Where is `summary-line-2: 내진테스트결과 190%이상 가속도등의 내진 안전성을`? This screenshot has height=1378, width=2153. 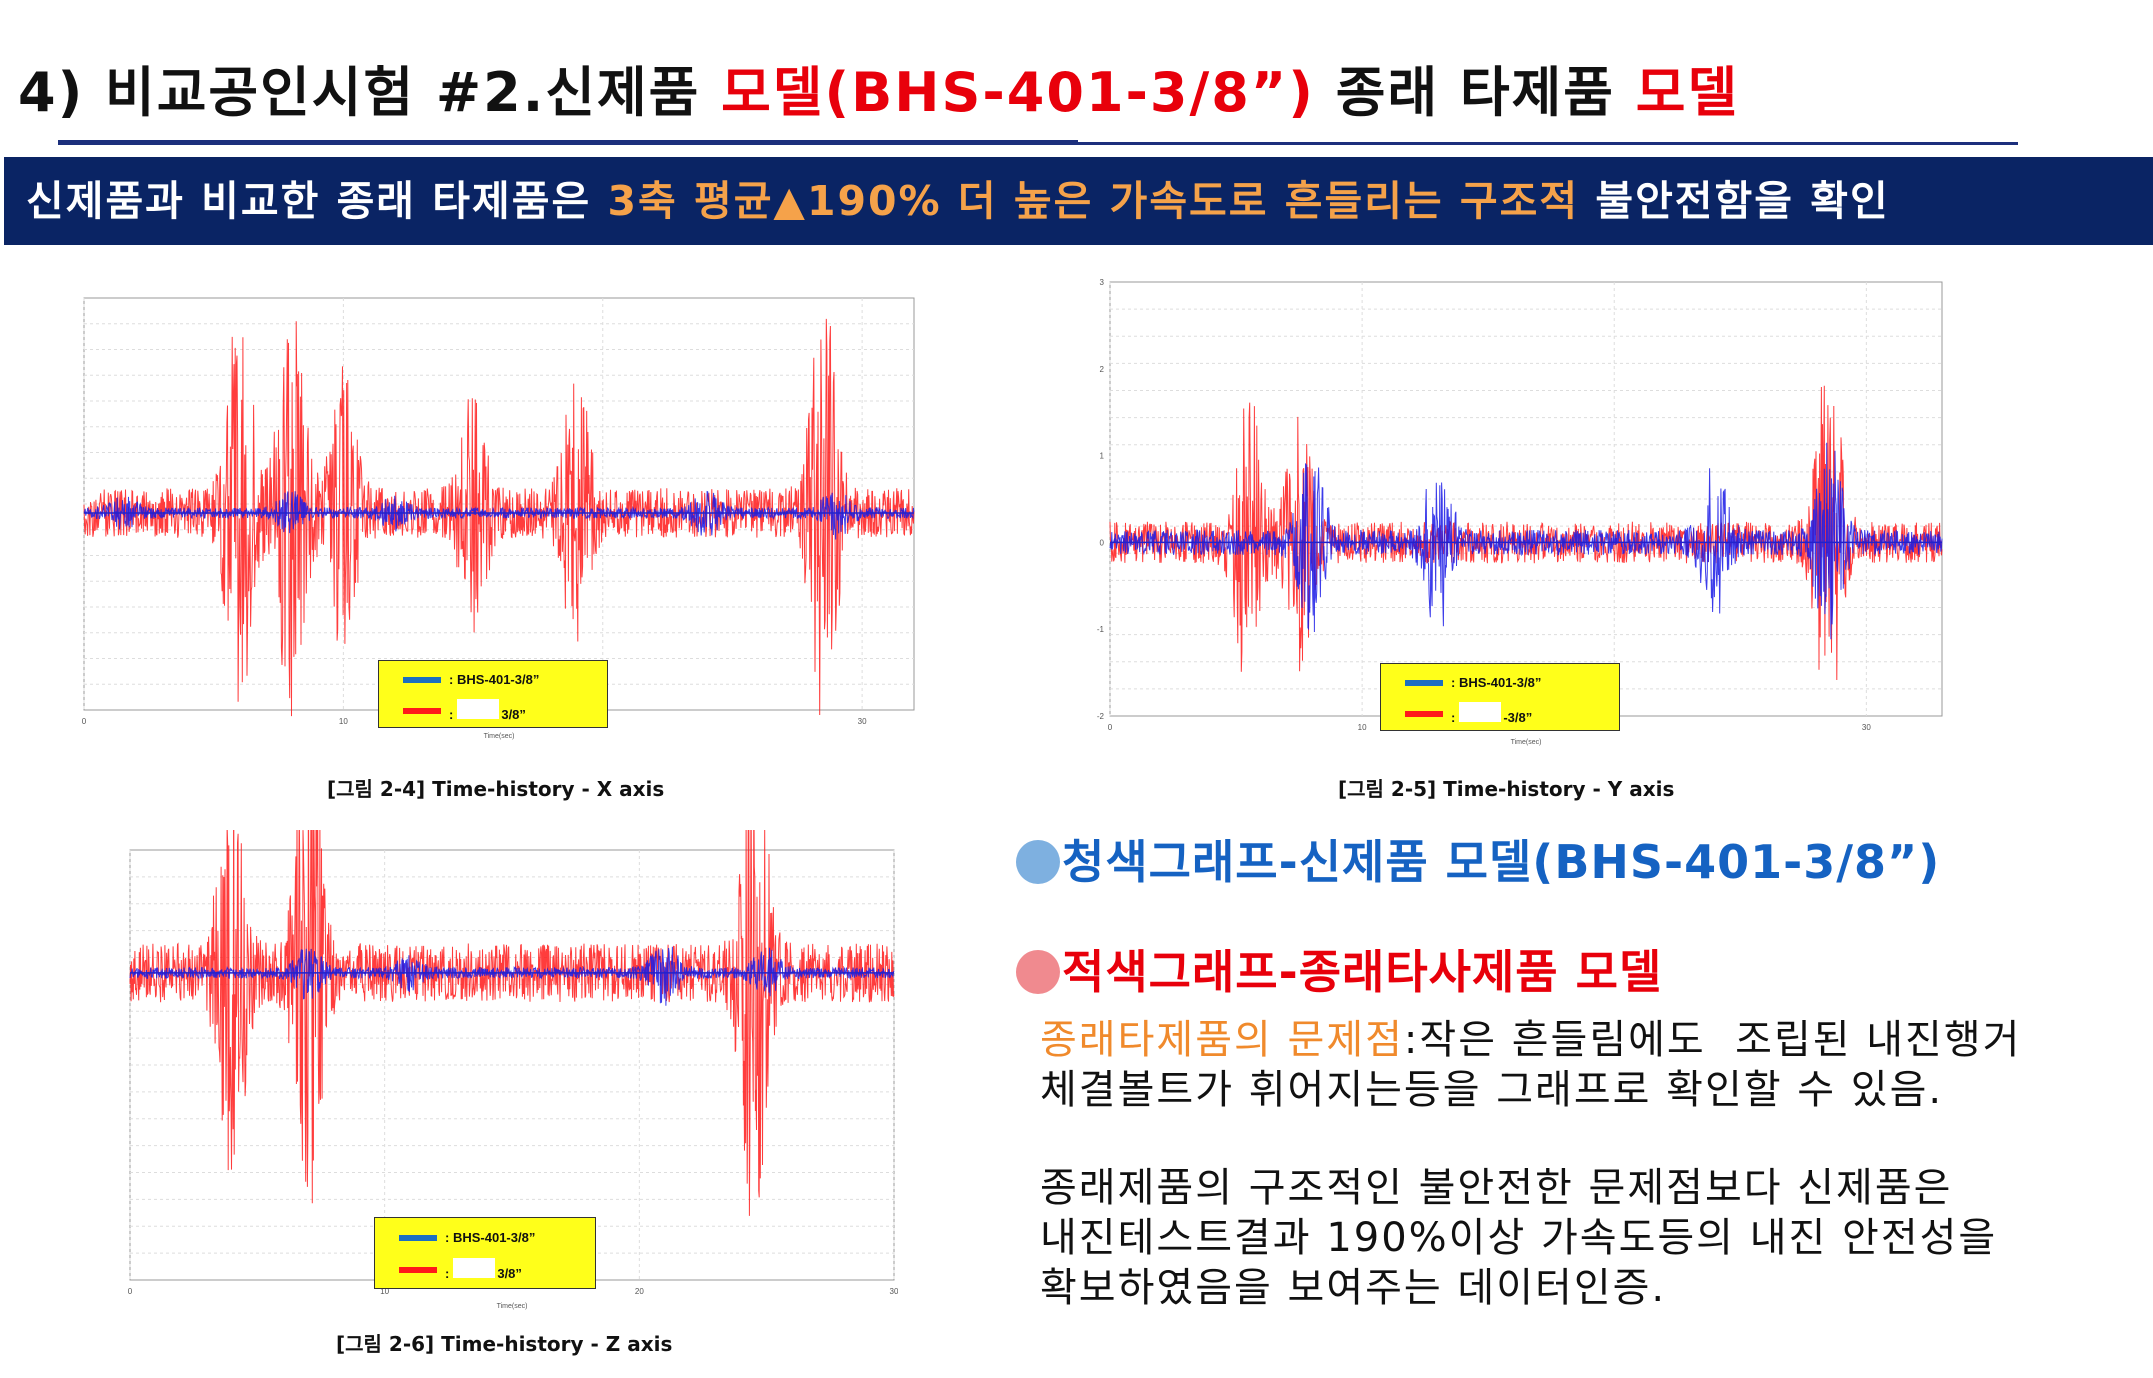
summary-line-2: 내진테스트결과 190%이상 가속도등의 내진 안전성을 is located at coordinates (1519, 1238).